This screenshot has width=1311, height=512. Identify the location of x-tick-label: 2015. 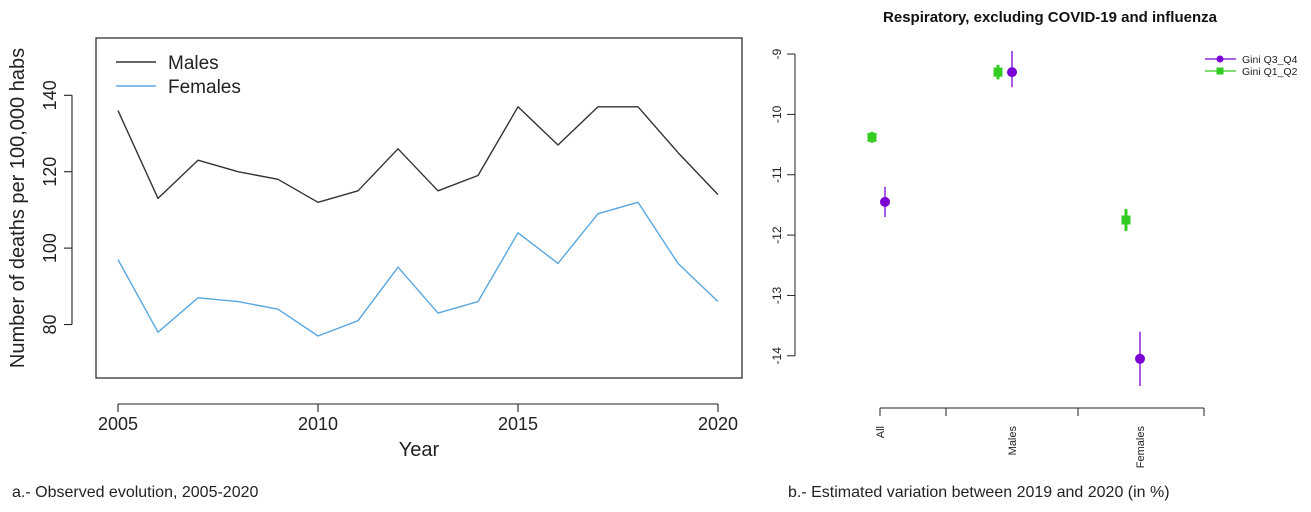
(518, 424).